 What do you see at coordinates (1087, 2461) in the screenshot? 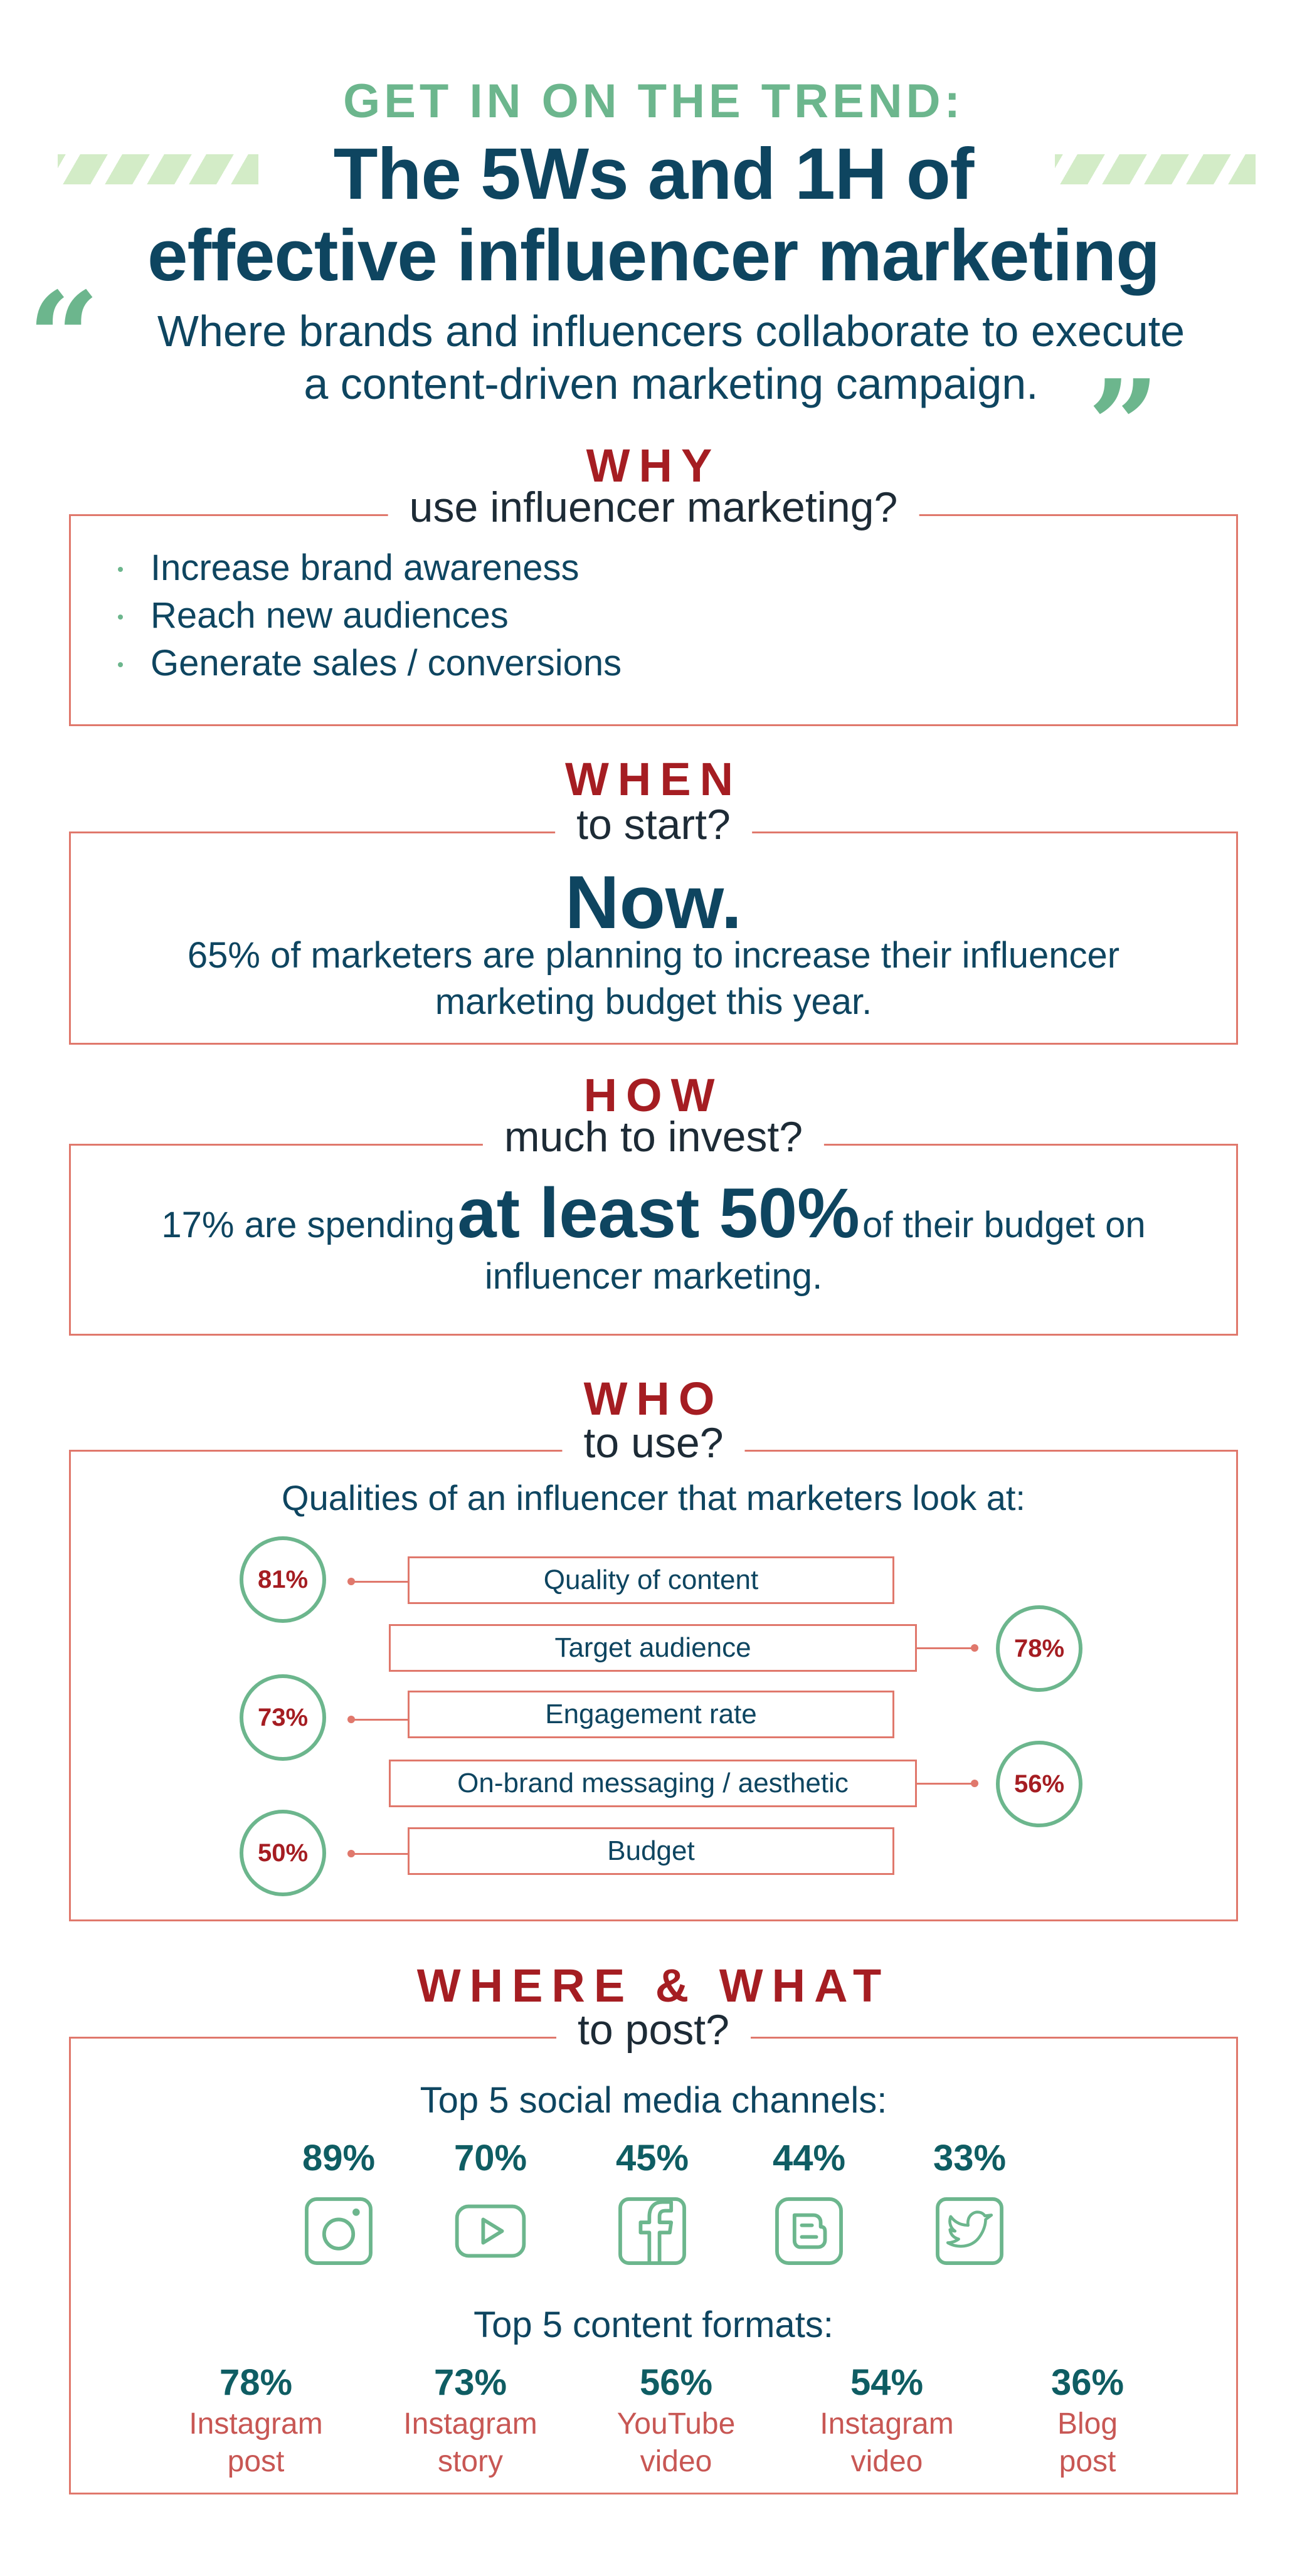
I see `format-blog-post-label-line2: post` at bounding box center [1087, 2461].